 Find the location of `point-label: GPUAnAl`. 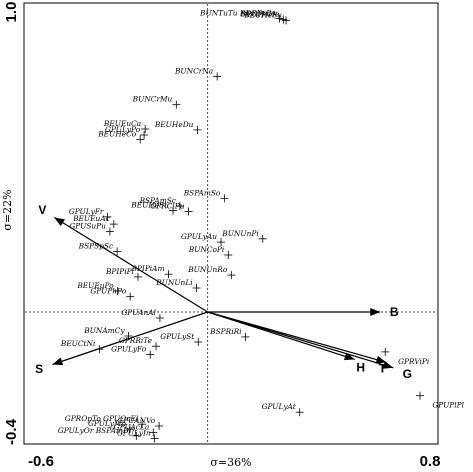

point-label: GPUAnAl is located at coordinates (138, 312).